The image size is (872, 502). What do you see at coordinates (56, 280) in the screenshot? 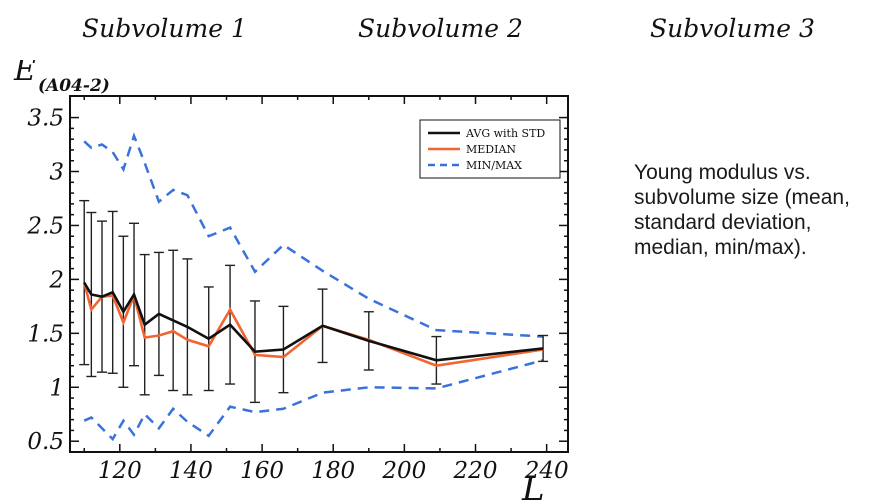
I see `y-tick-label: 2` at bounding box center [56, 280].